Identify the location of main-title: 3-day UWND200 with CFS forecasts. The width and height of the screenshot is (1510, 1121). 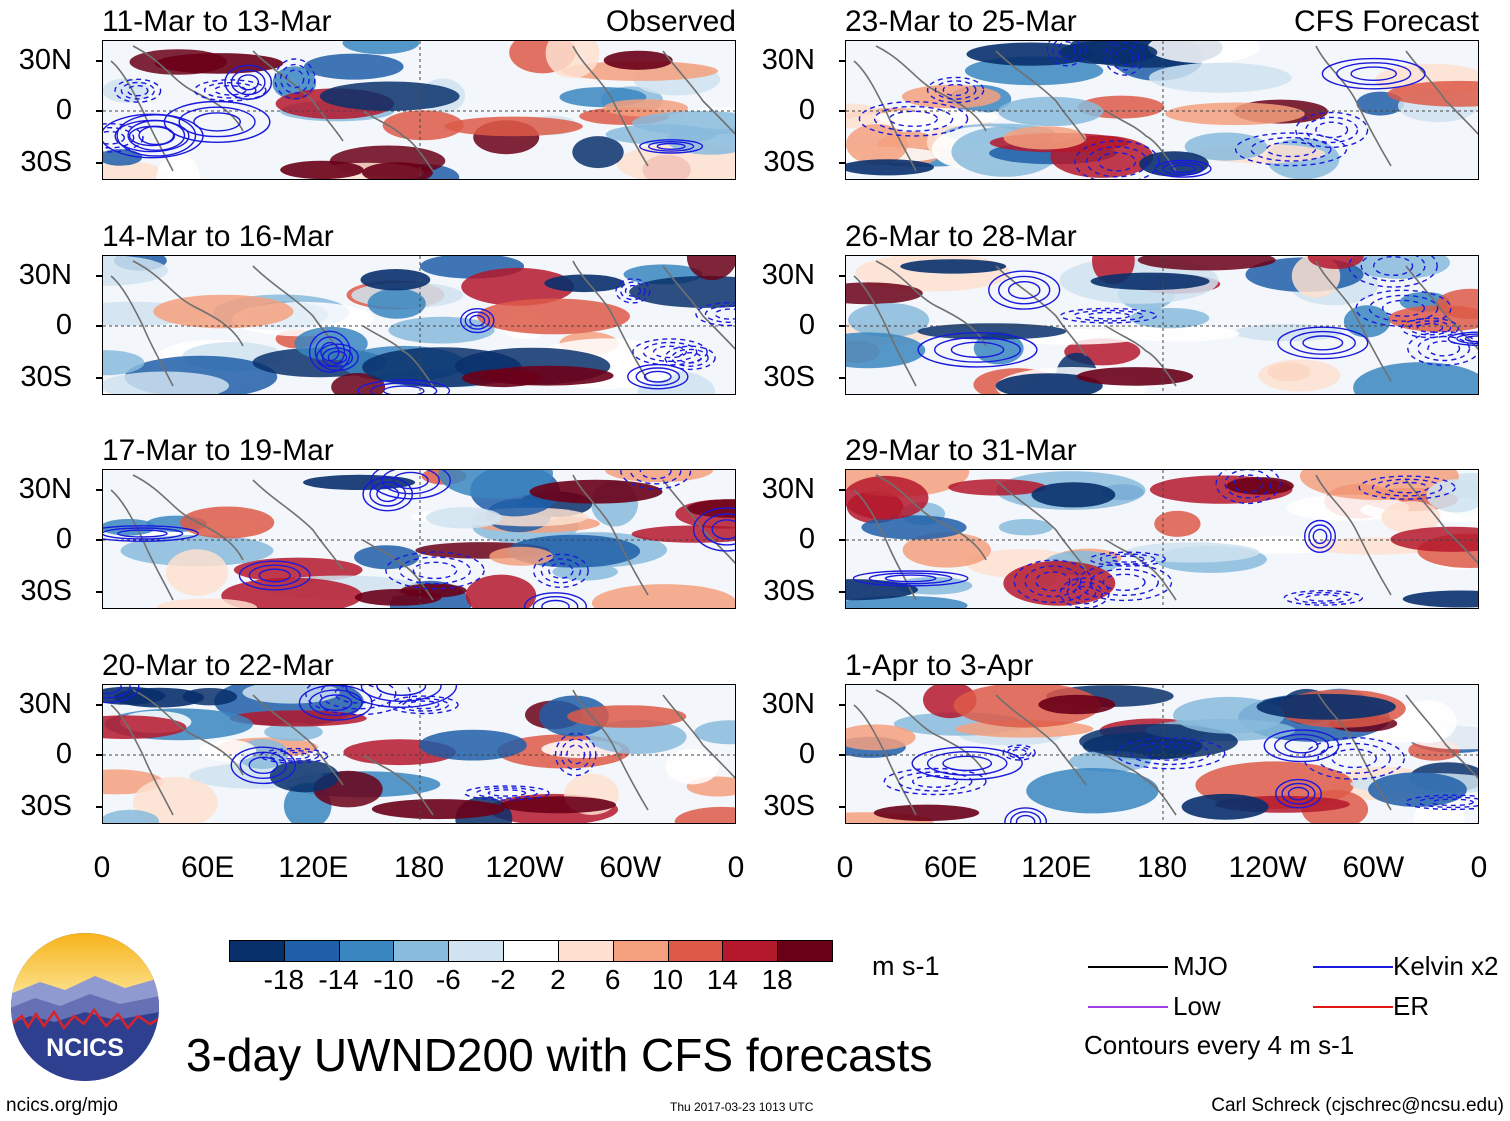
(559, 1055).